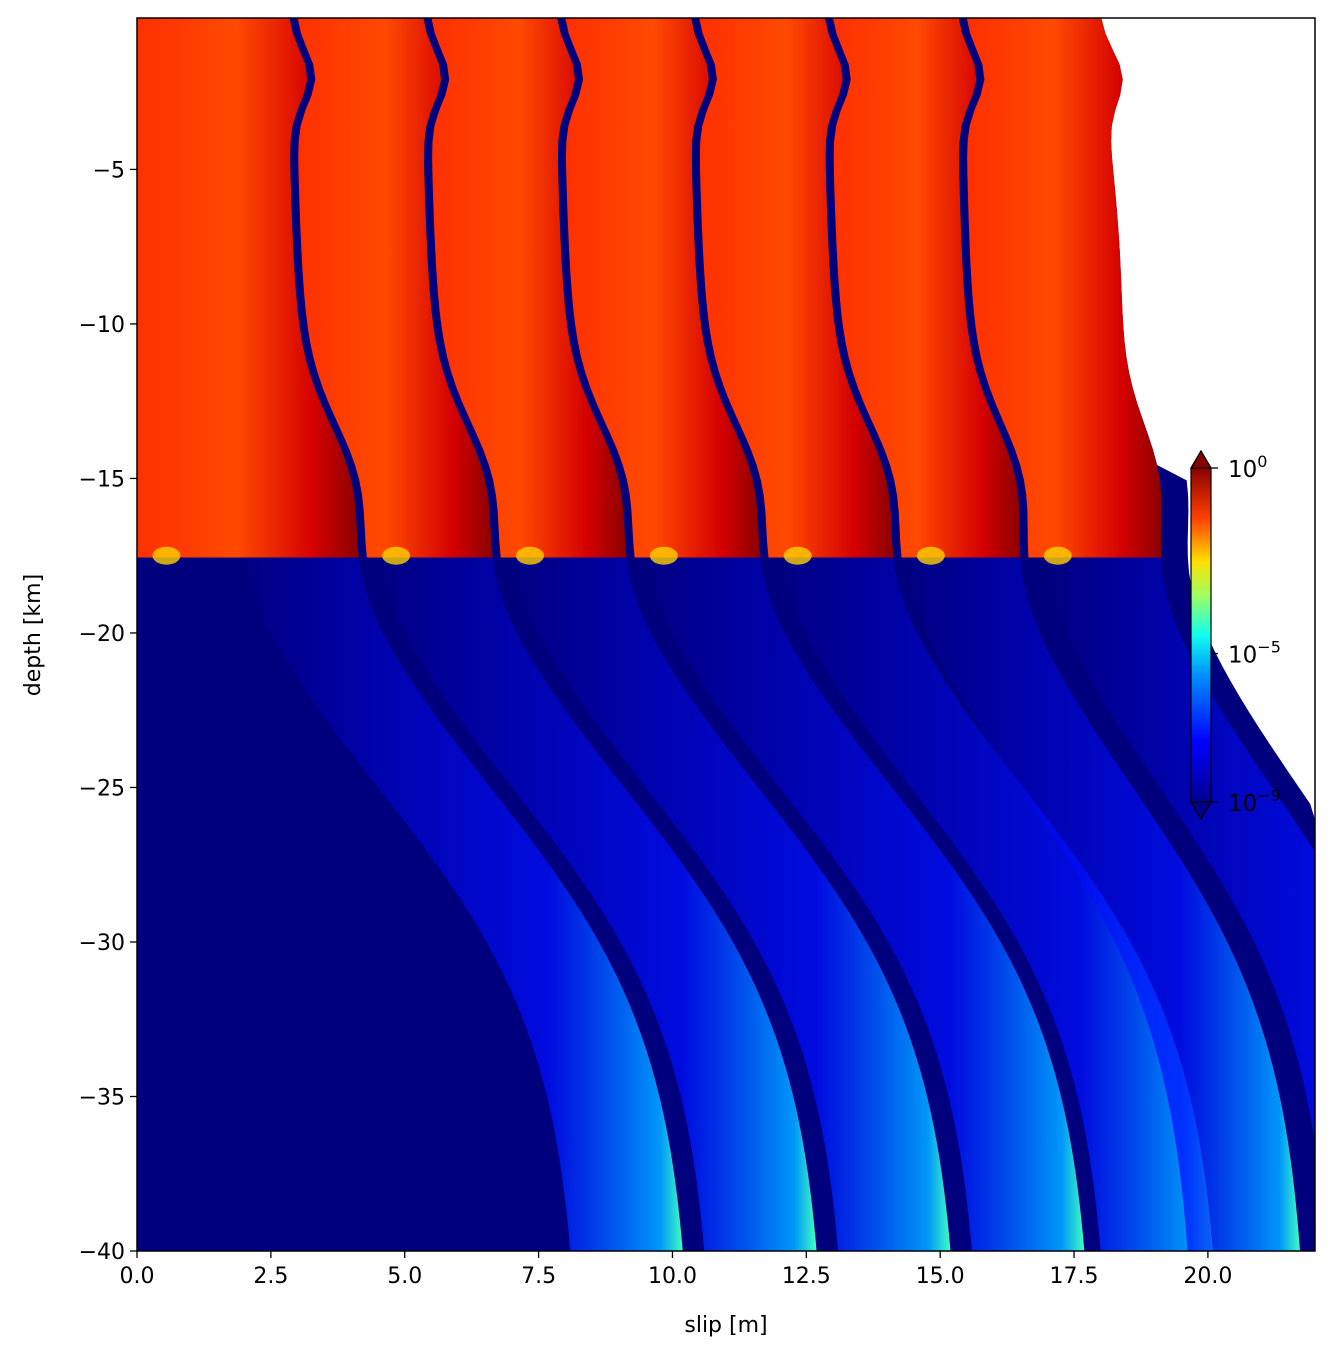 The image size is (1335, 1358). Describe the element at coordinates (102, 634) in the screenshot. I see `y-tick-label: −20` at that location.